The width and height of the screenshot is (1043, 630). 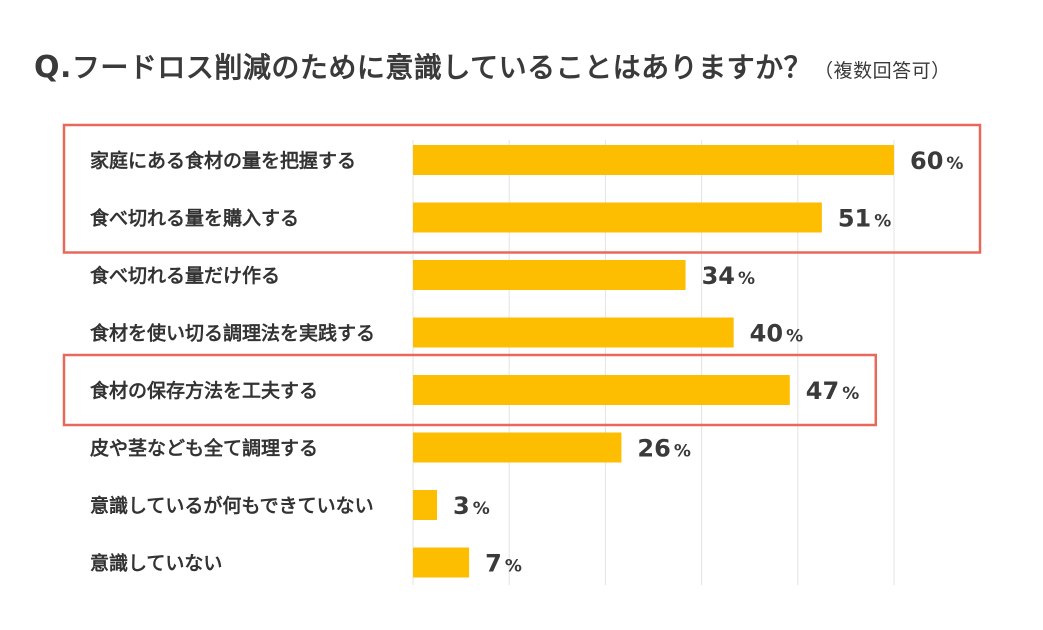 I want to click on highlight-box, so click(x=470, y=390).